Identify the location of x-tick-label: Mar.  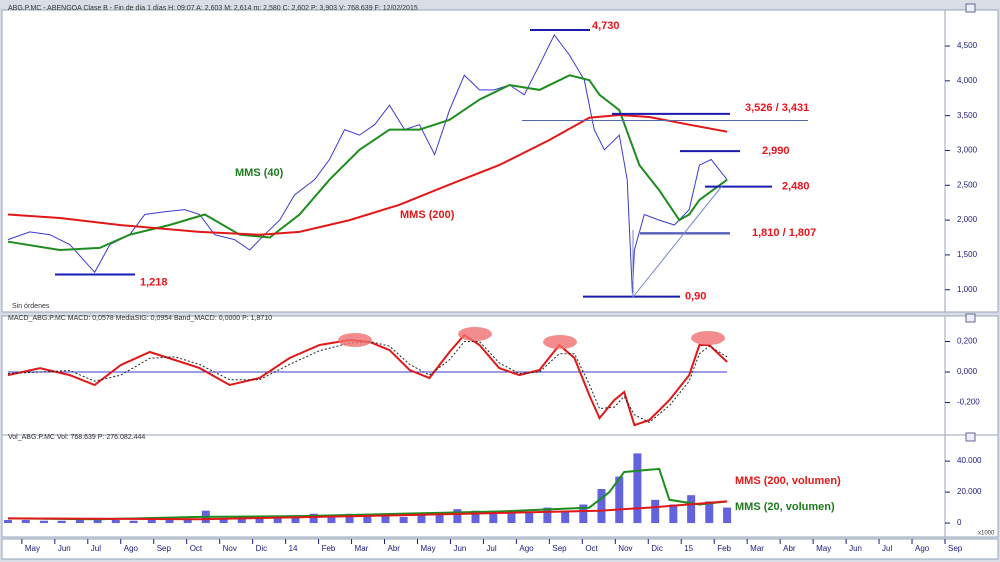
(757, 548).